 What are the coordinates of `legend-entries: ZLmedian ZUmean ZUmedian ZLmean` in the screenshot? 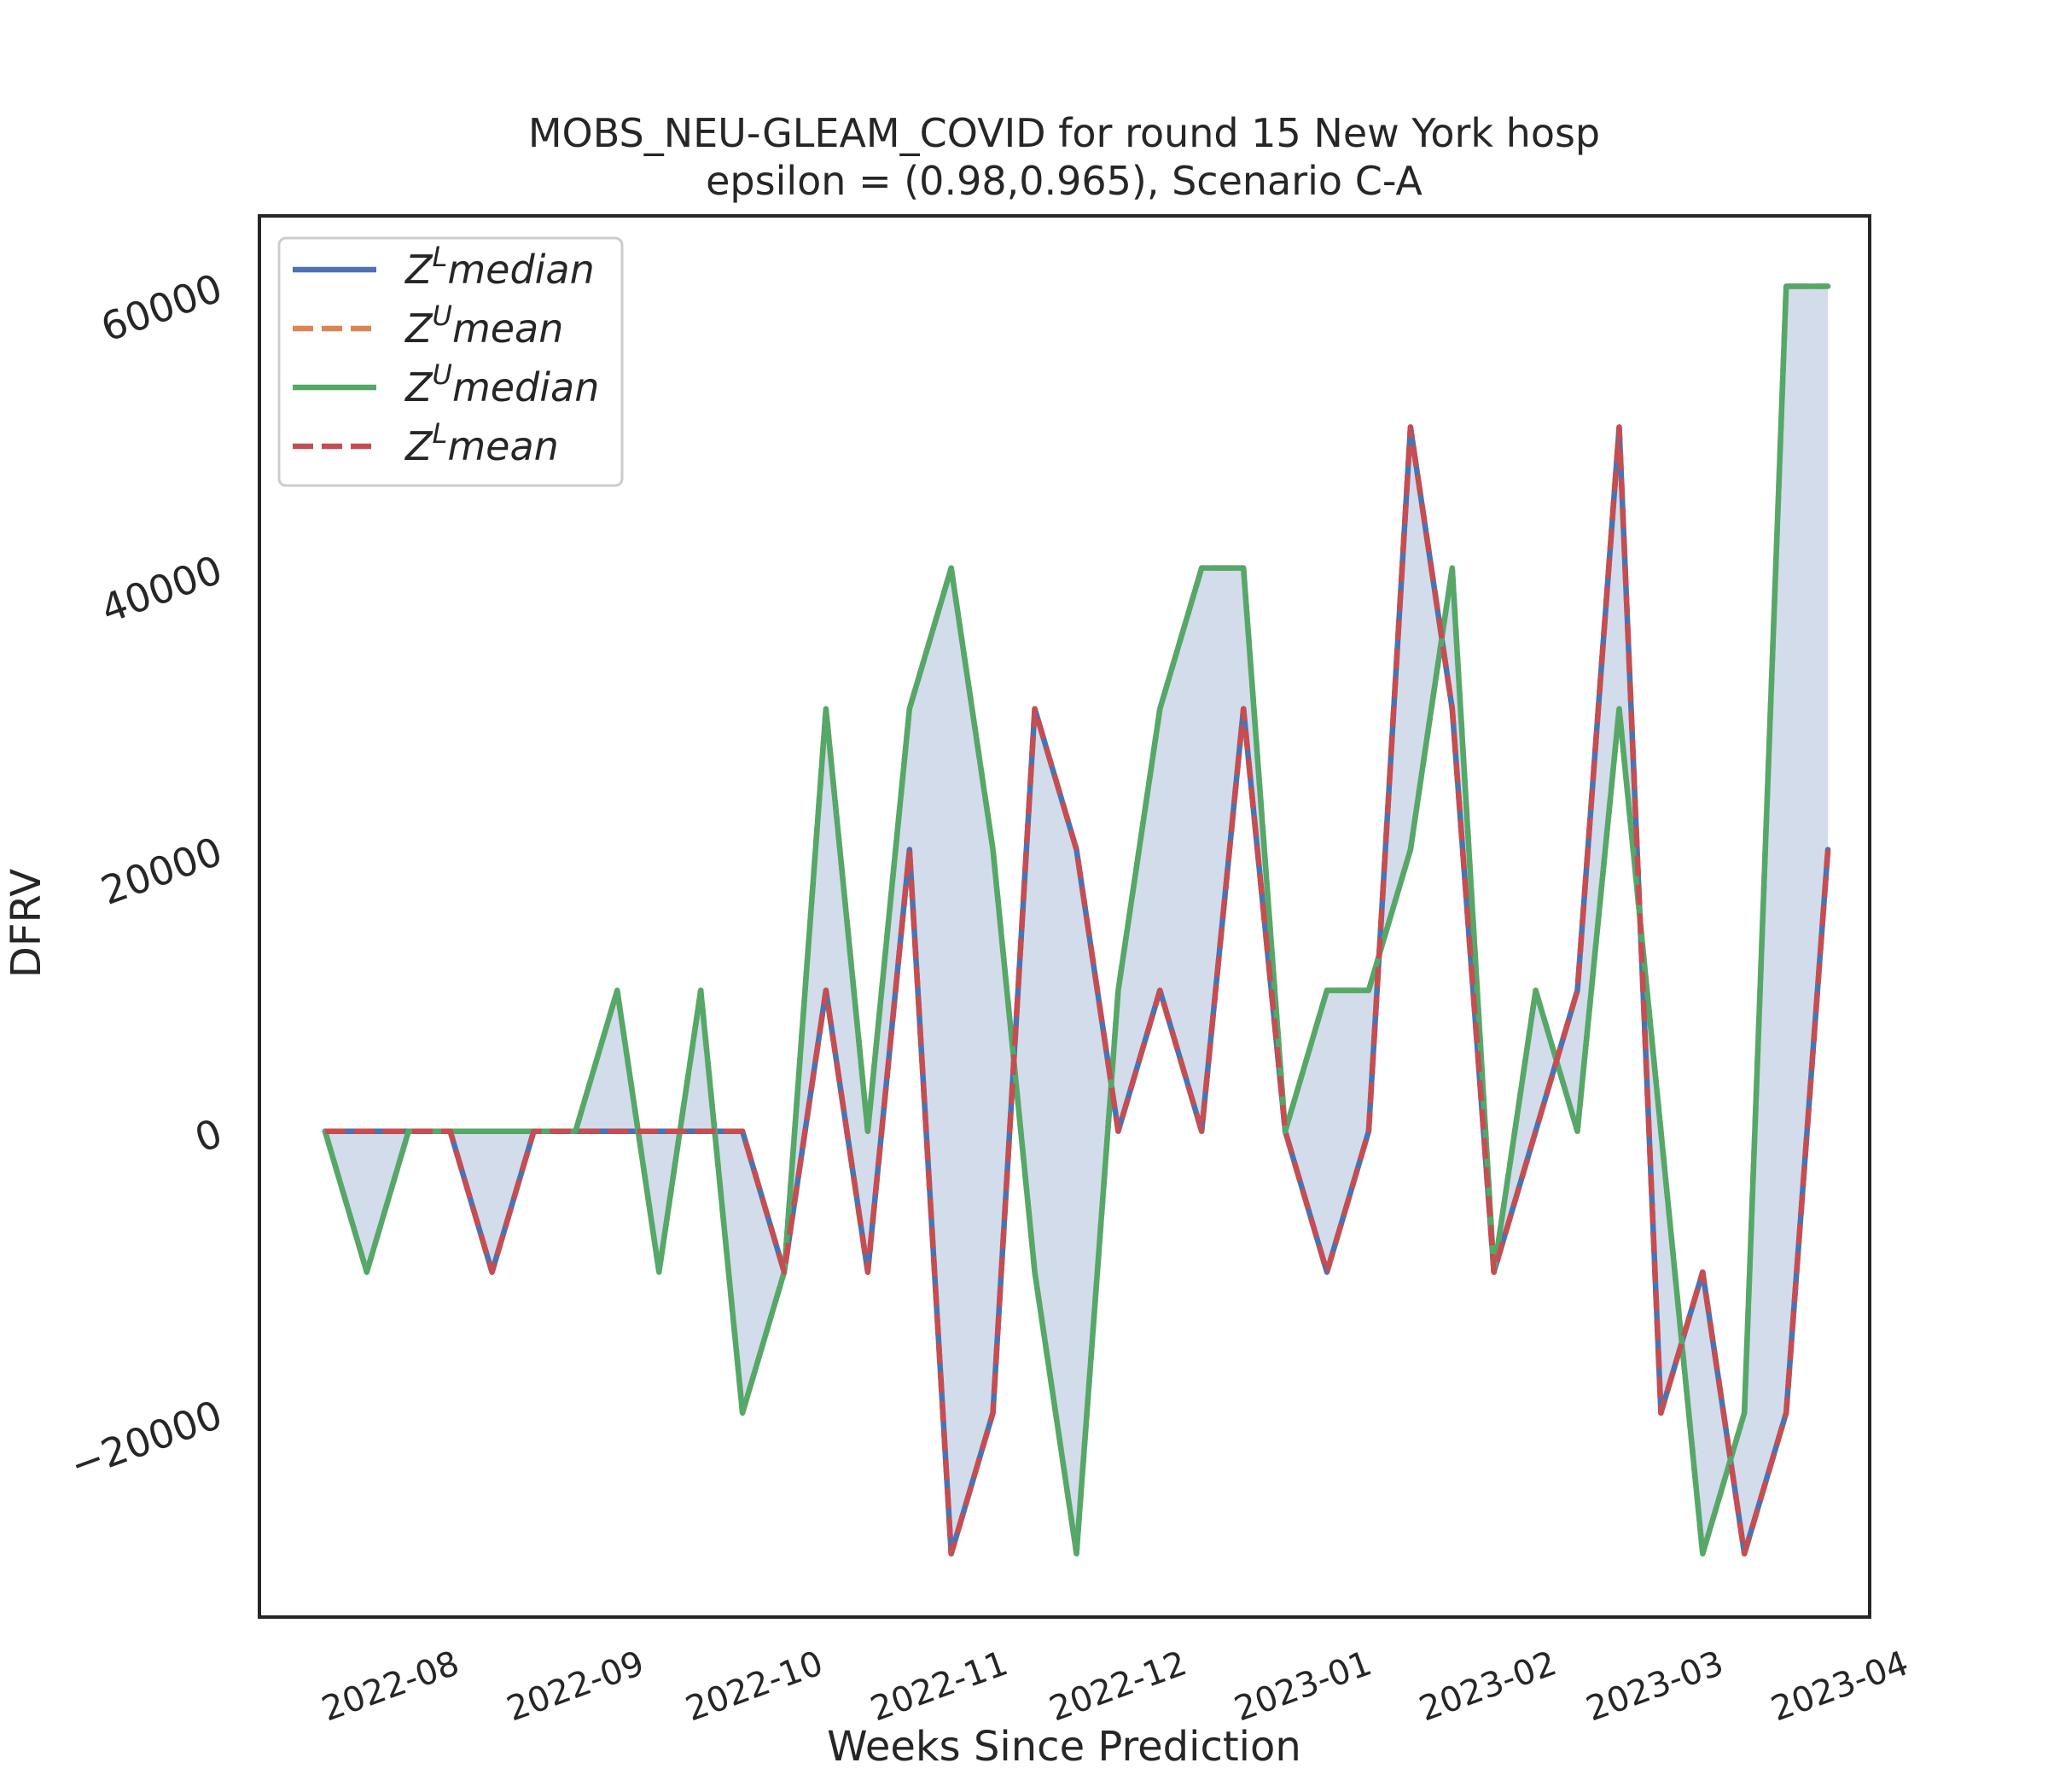 It's located at (446, 355).